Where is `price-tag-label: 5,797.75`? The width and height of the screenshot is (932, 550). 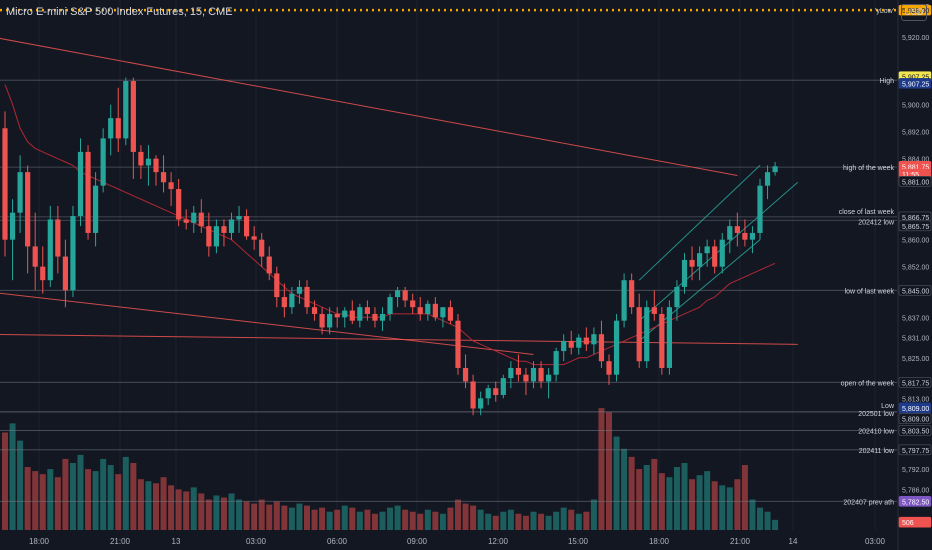
price-tag-label: 5,797.75 is located at coordinates (915, 451).